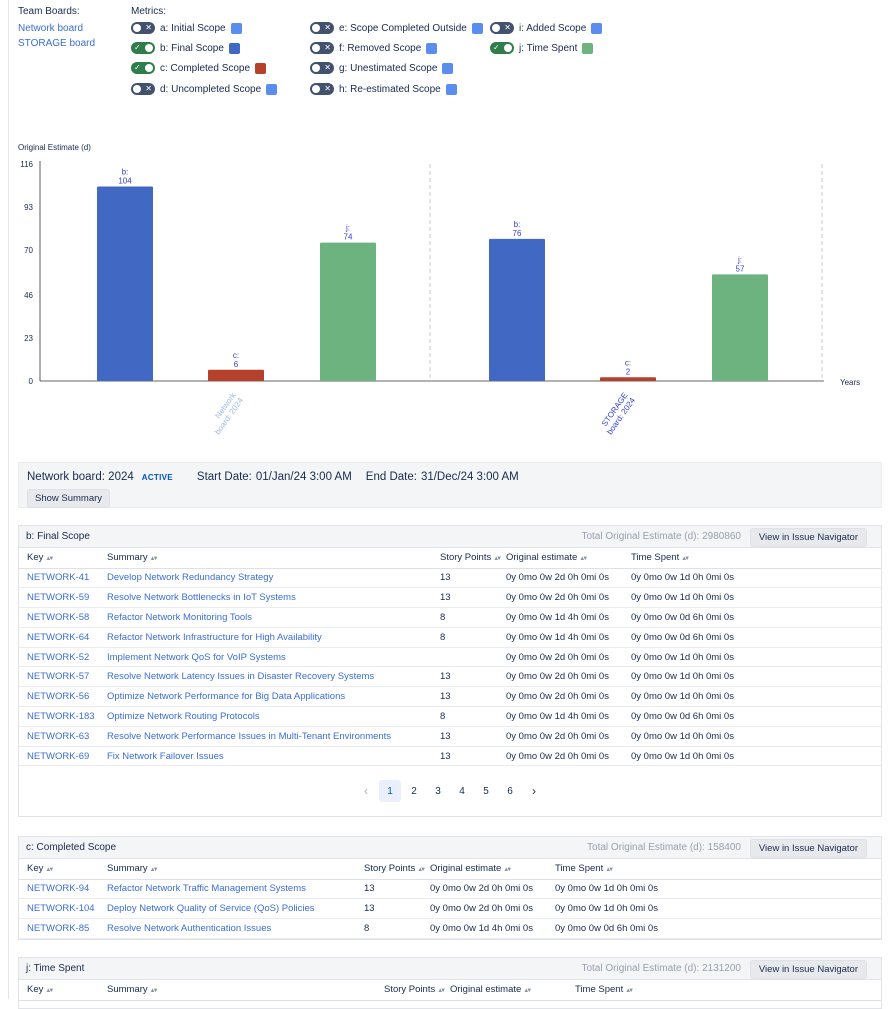 The height and width of the screenshot is (1009, 888). What do you see at coordinates (366, 791) in the screenshot?
I see `previous-page-icon: ‹` at bounding box center [366, 791].